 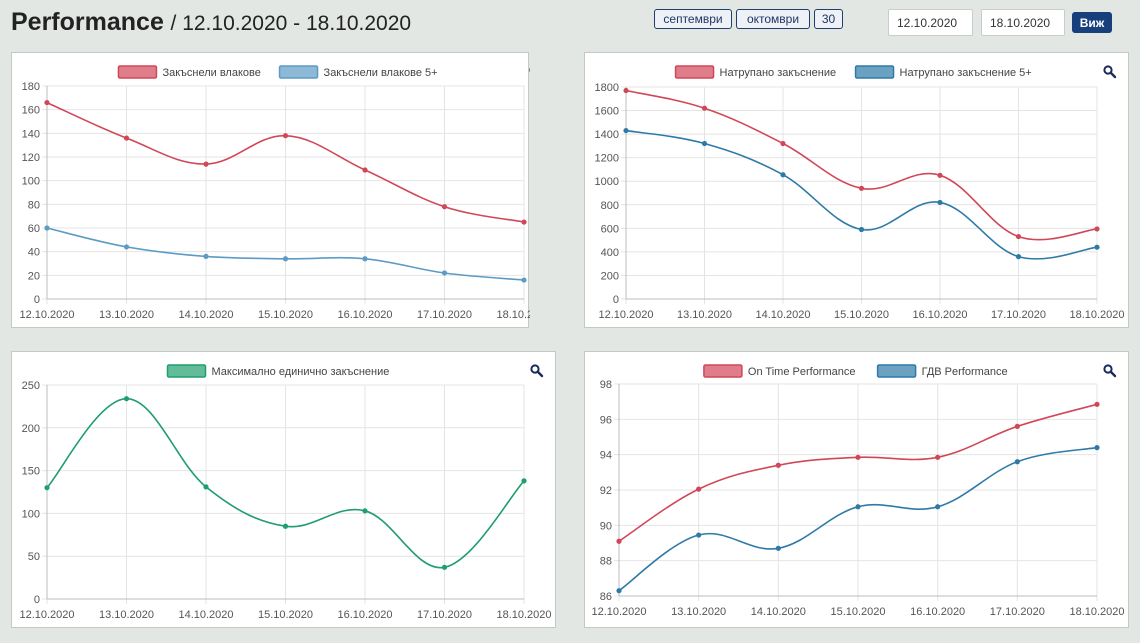 What do you see at coordinates (34, 205) in the screenshot?
I see `y-tick-label: 80` at bounding box center [34, 205].